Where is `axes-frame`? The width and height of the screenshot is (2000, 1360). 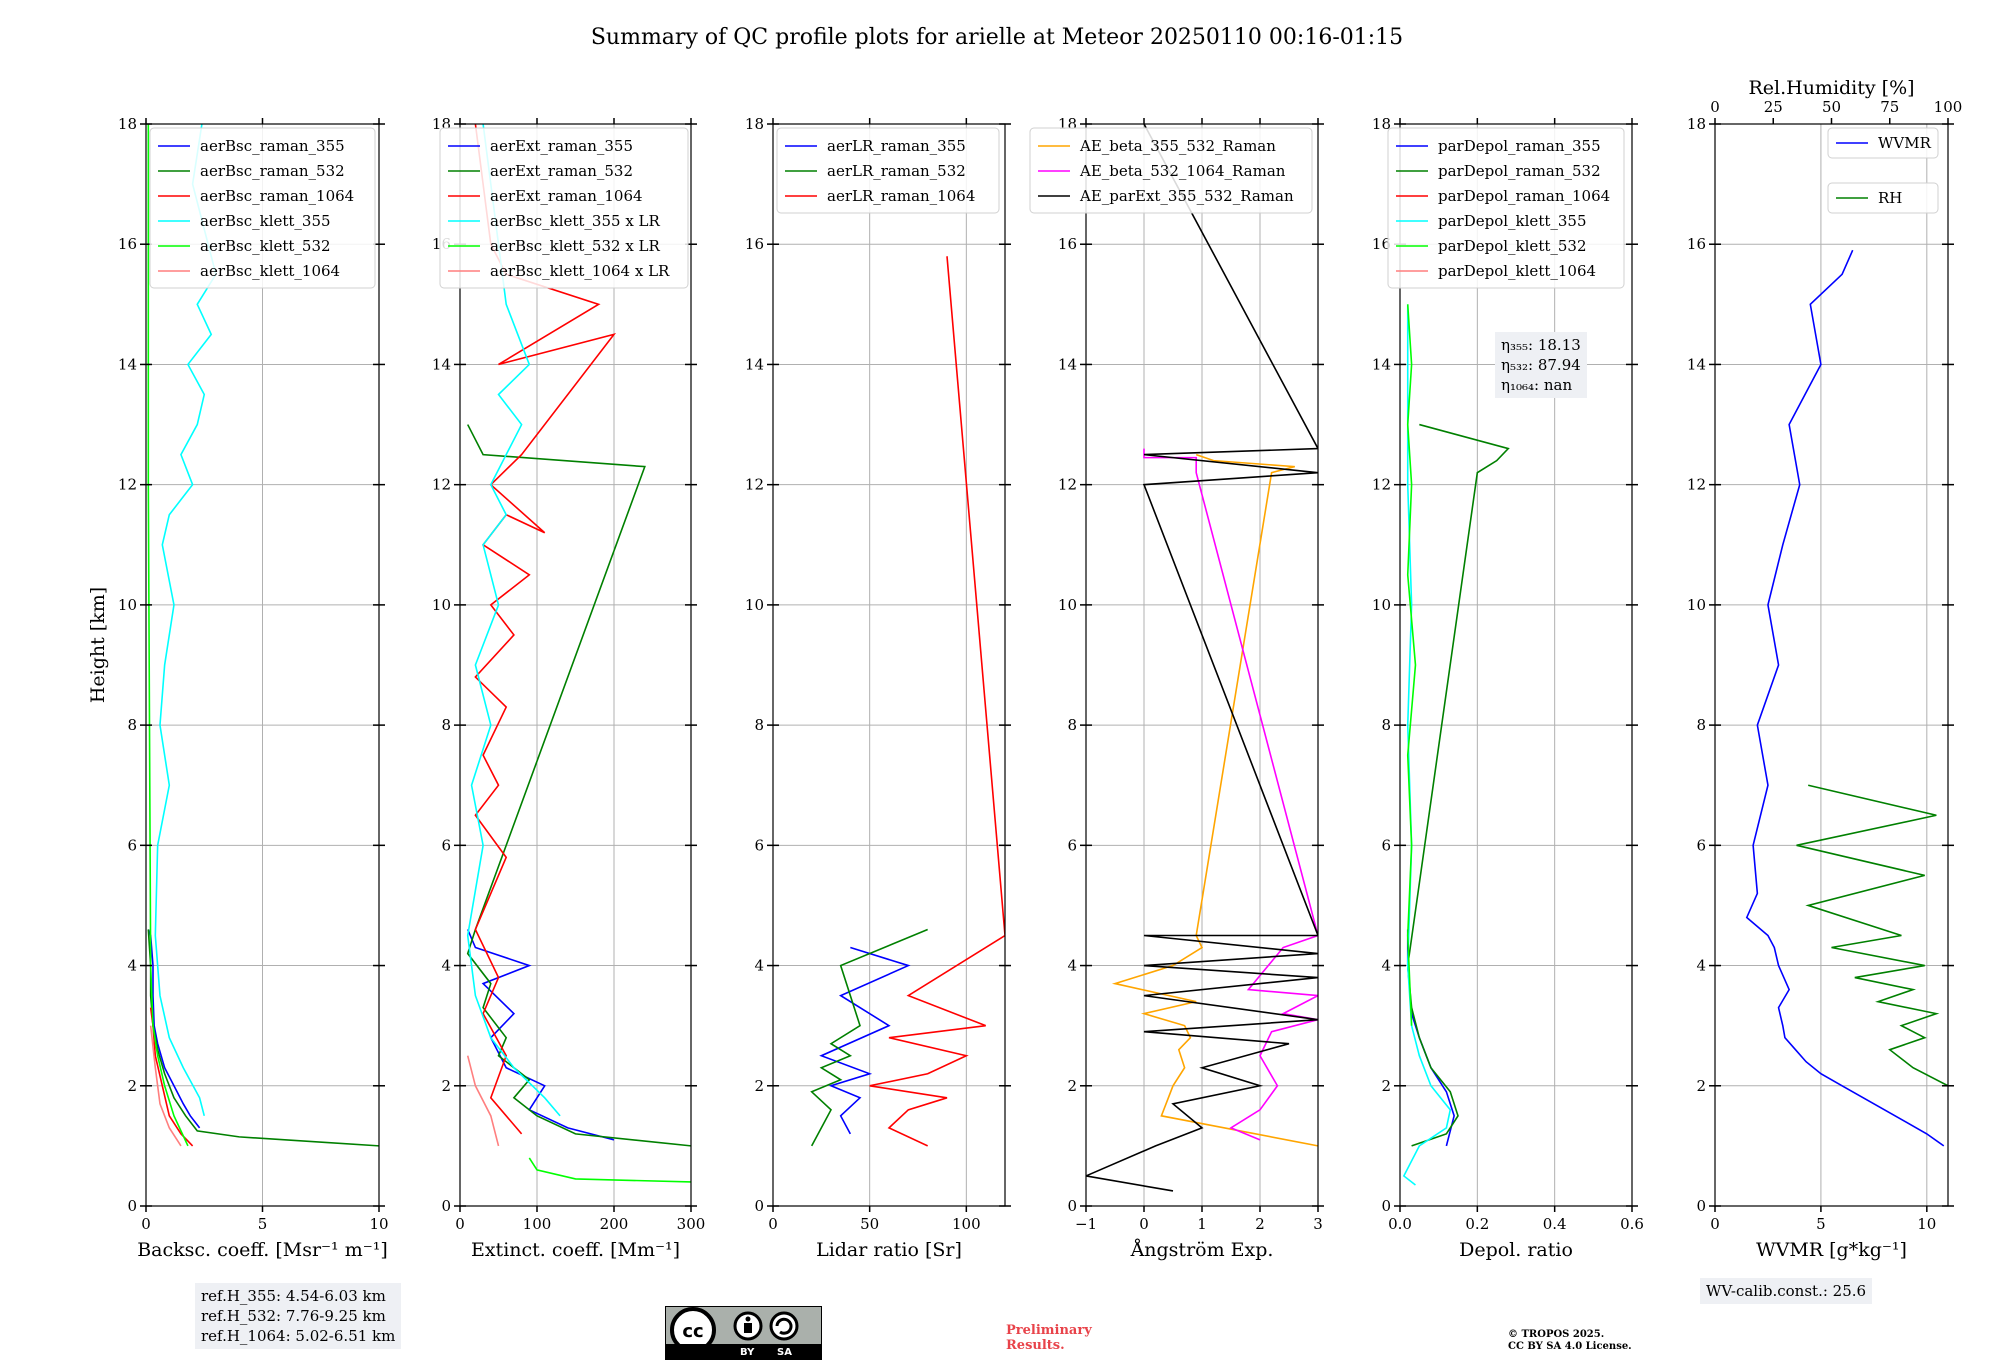
axes-frame is located at coordinates (575, 665).